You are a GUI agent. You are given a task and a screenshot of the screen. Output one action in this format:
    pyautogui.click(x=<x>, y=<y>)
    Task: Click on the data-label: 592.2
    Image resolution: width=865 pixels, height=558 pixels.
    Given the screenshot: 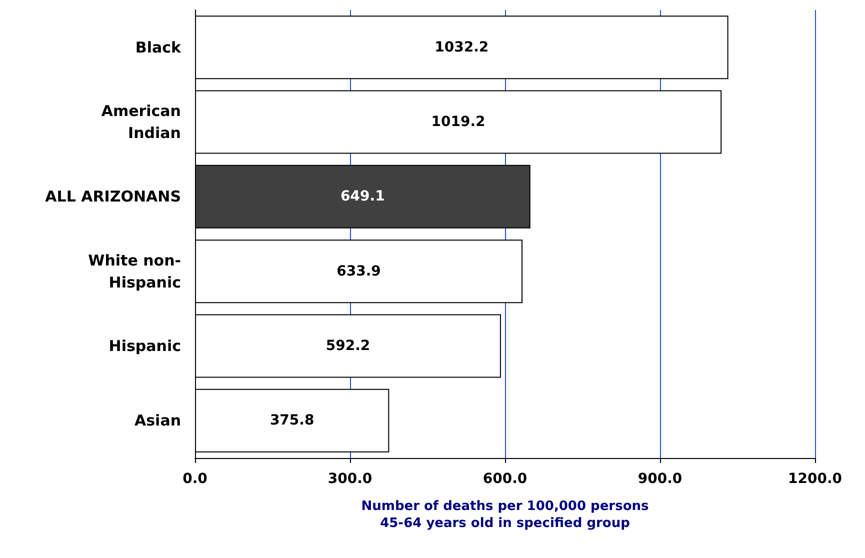 What is the action you would take?
    pyautogui.click(x=348, y=346)
    